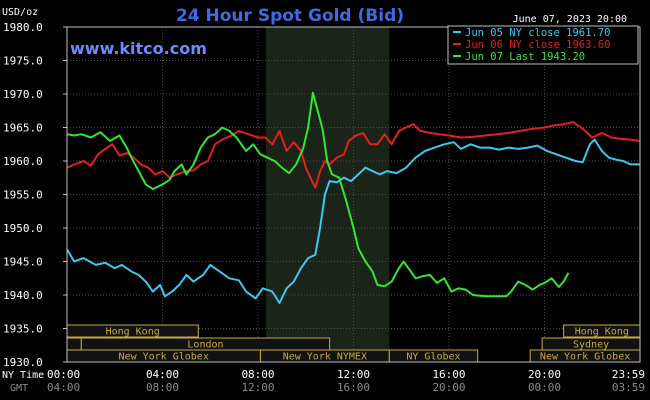  Describe the element at coordinates (23, 128) in the screenshot. I see `y-tick-label: 1965.0` at that location.